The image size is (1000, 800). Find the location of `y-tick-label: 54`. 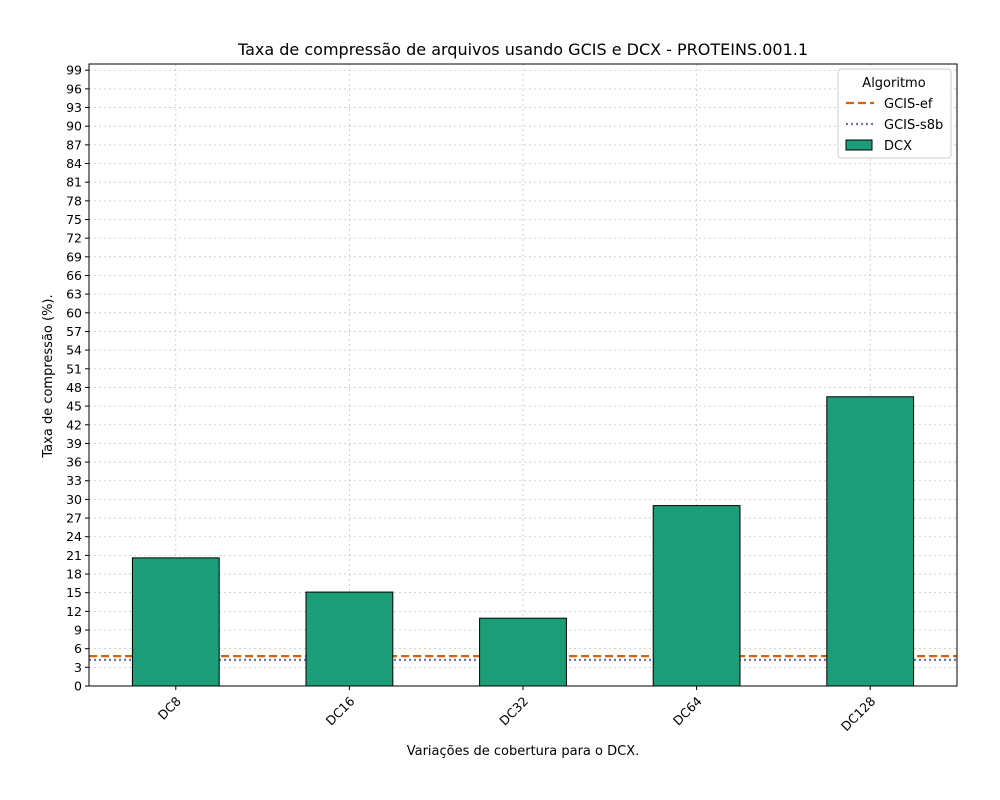

y-tick-label: 54 is located at coordinates (74, 350).